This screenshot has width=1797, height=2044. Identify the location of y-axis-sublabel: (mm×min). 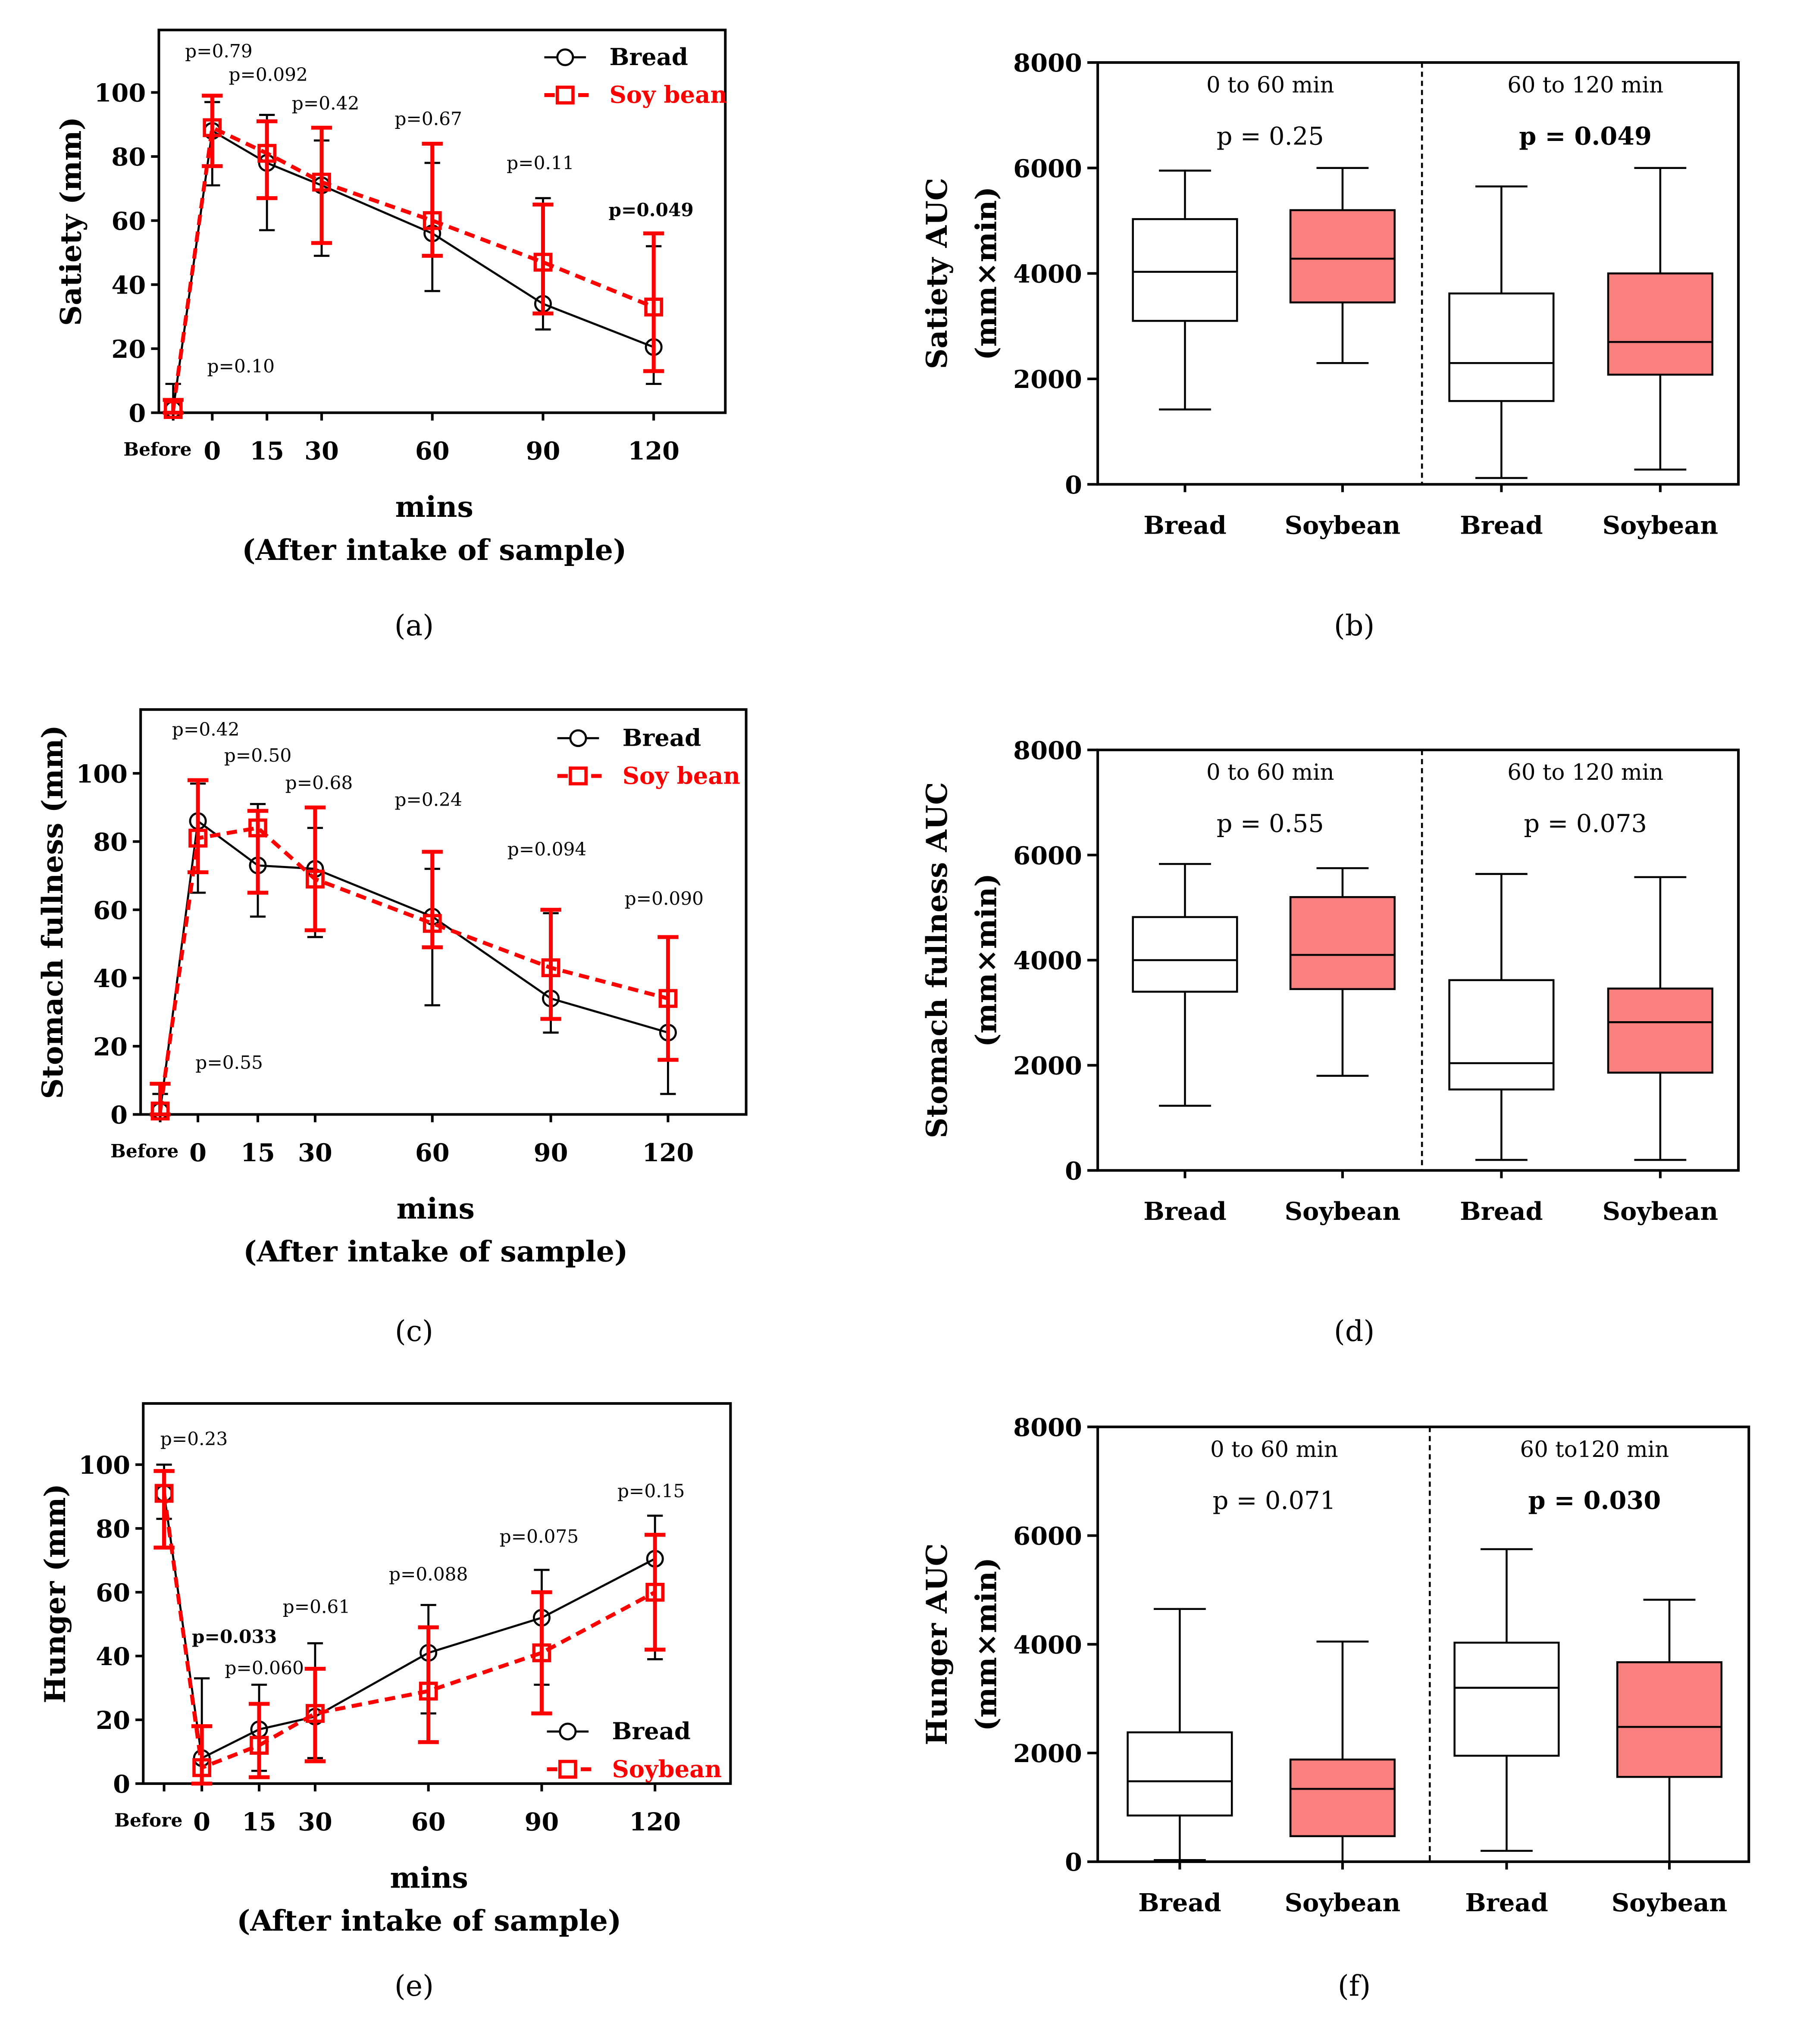
(986, 1644).